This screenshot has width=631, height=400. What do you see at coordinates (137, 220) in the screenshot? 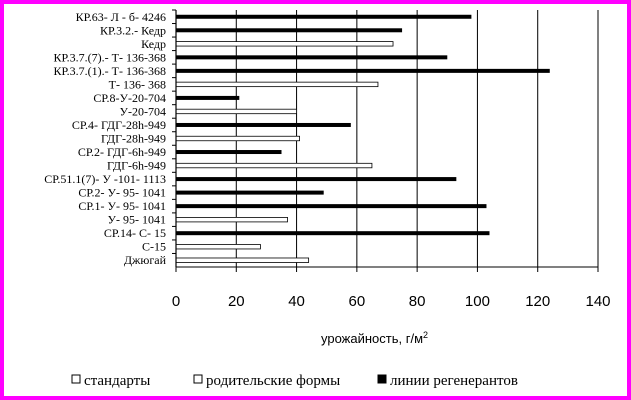
I see `category-label: У- 95- 1041` at bounding box center [137, 220].